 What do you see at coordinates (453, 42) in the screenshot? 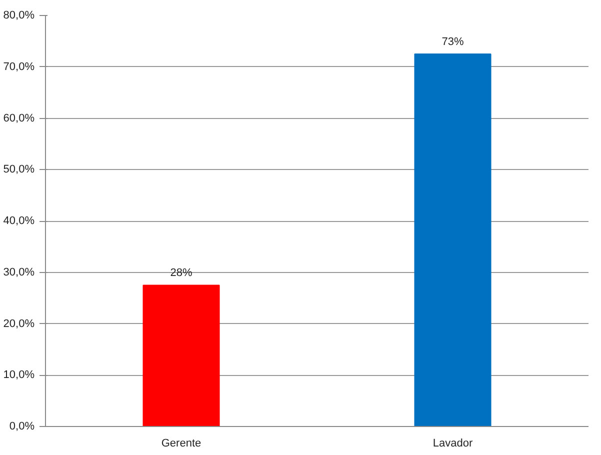
I see `data-label: 73%` at bounding box center [453, 42].